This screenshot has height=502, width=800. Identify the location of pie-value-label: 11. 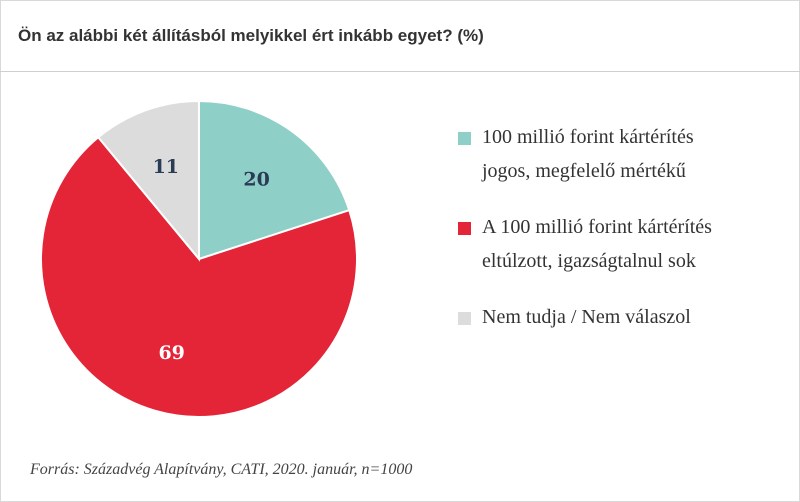
(166, 167).